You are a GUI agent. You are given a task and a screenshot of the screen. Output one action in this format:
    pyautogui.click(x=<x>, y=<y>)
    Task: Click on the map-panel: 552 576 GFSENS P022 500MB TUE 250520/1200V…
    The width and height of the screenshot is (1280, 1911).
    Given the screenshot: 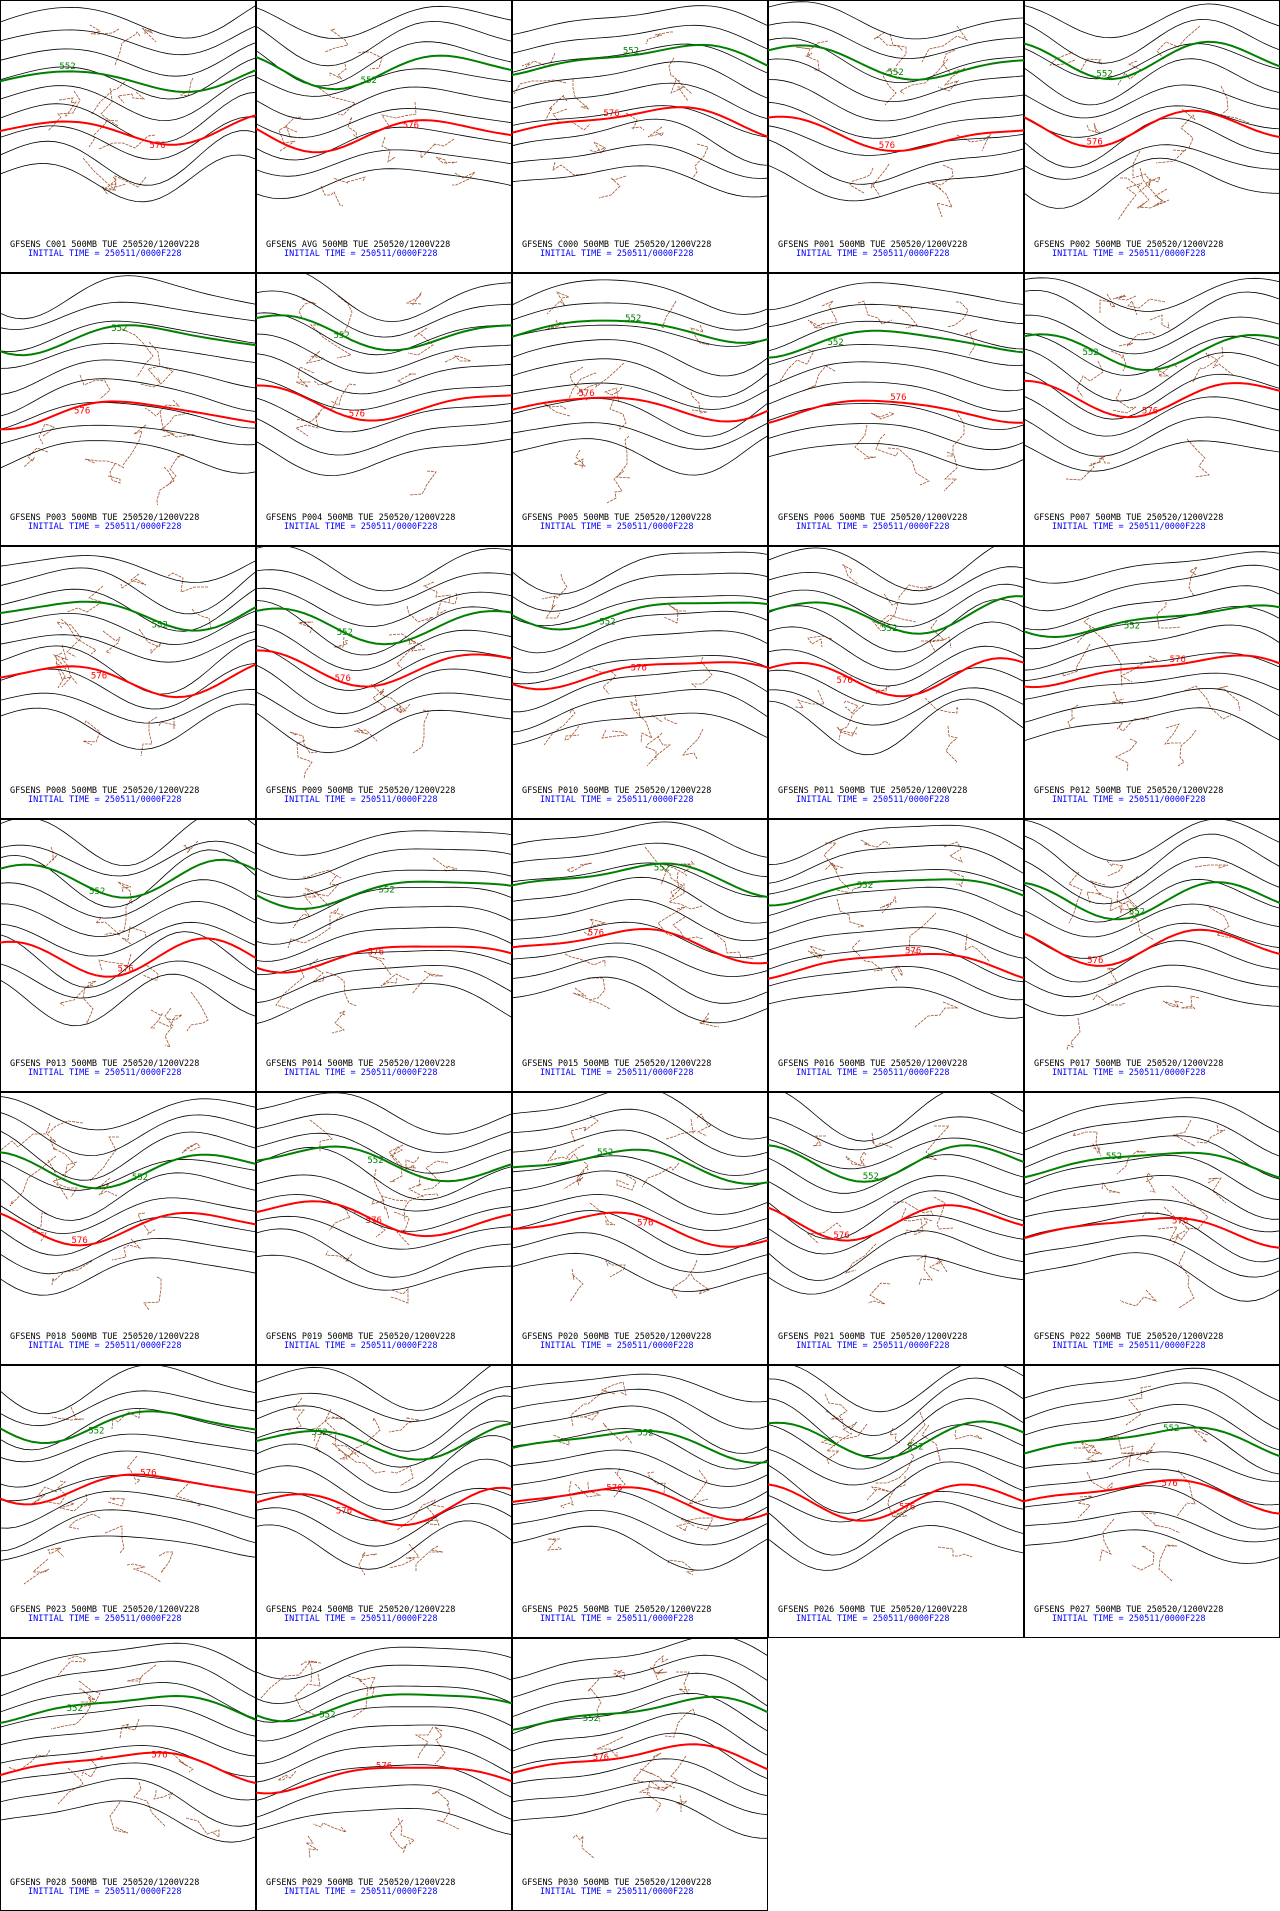 What is the action you would take?
    pyautogui.click(x=1152, y=1228)
    